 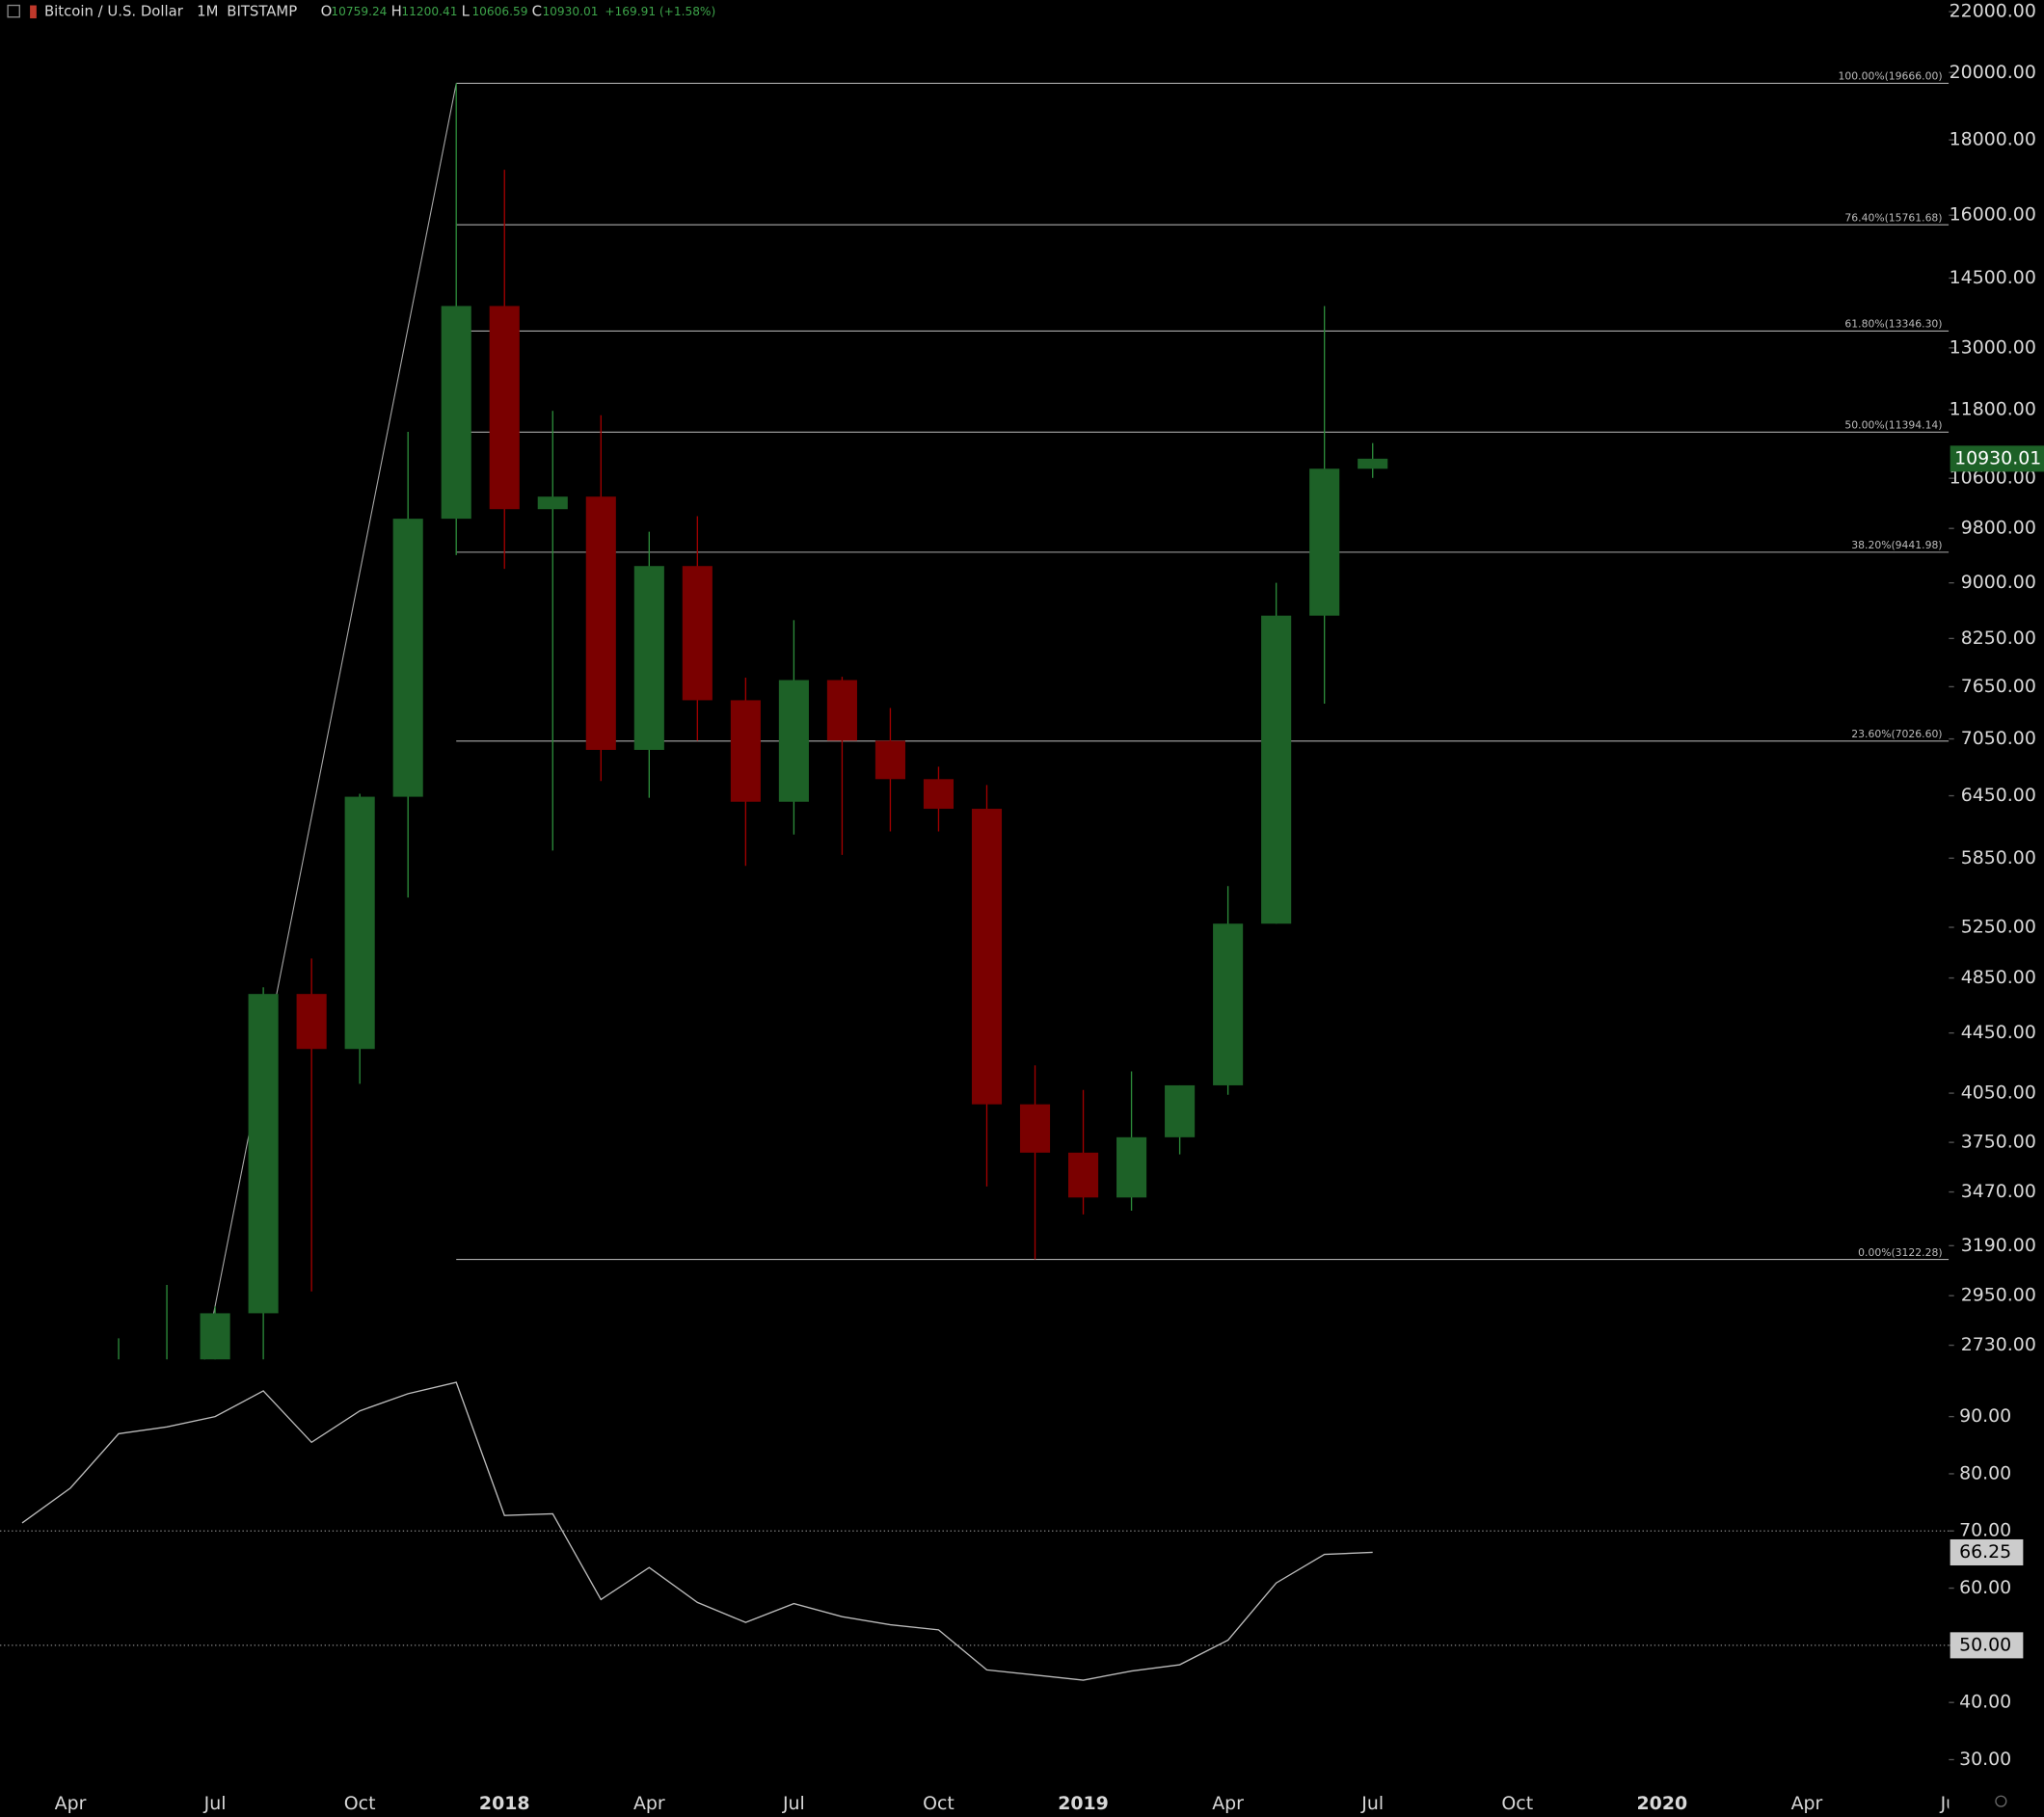 I want to click on rsi-band-badge, so click(x=1987, y=1645).